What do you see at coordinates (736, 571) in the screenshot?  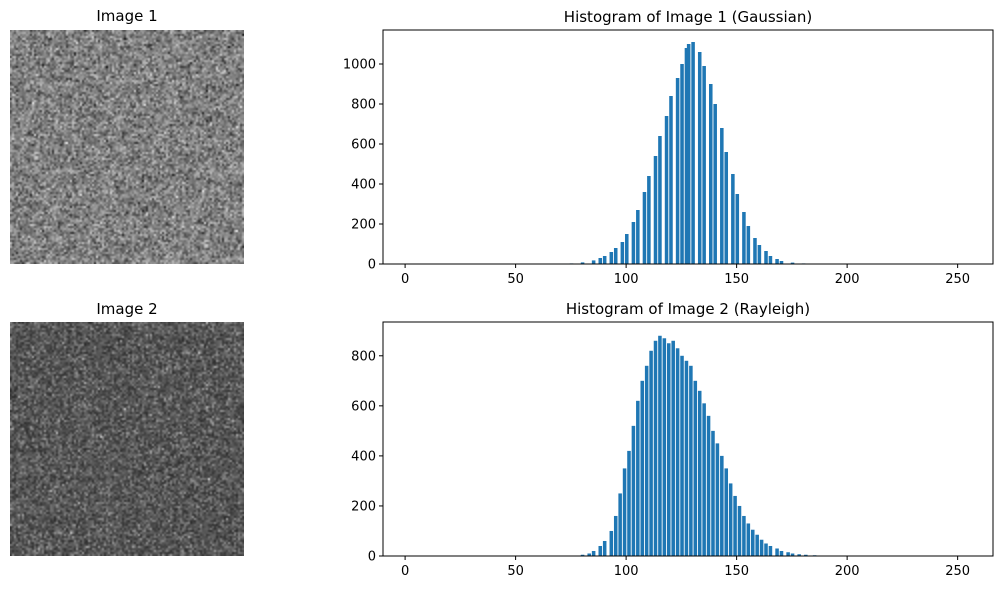 I see `x-tick-label: 150` at bounding box center [736, 571].